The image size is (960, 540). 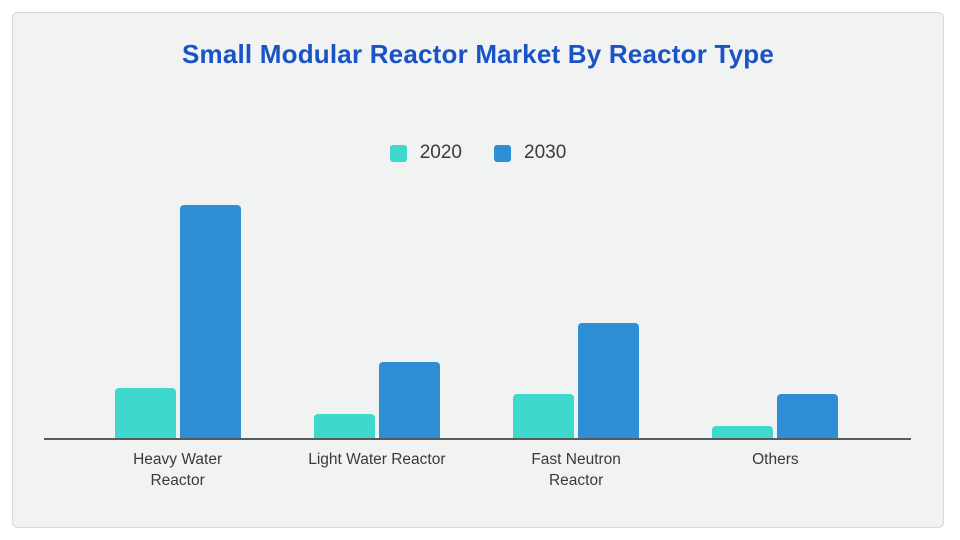 What do you see at coordinates (609, 380) in the screenshot?
I see `bar-2030-fast-neutron-reactor` at bounding box center [609, 380].